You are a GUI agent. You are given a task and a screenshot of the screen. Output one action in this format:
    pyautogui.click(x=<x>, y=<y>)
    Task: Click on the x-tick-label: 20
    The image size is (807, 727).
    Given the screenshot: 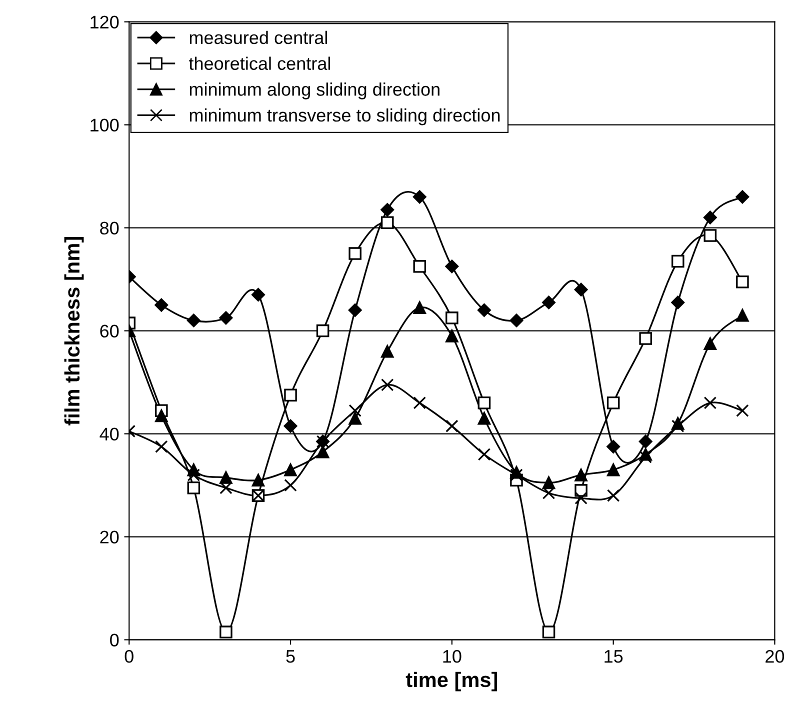 What is the action you would take?
    pyautogui.click(x=775, y=656)
    